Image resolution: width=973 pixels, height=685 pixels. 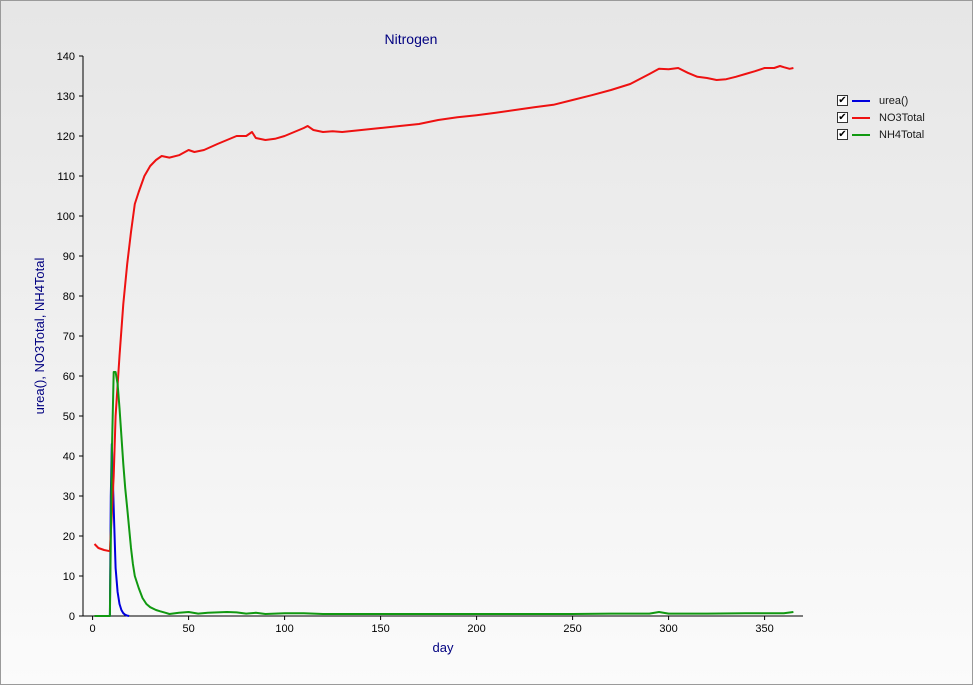 What do you see at coordinates (764, 629) in the screenshot?
I see `x-tick-label: 350` at bounding box center [764, 629].